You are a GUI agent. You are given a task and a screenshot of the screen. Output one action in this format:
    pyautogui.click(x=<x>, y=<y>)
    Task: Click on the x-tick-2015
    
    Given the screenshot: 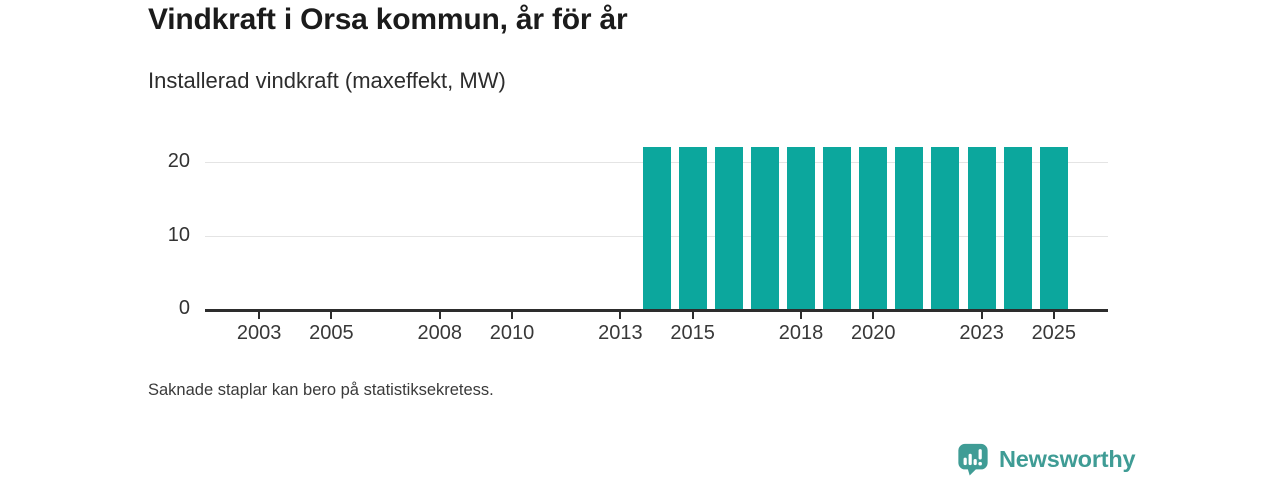 What is the action you would take?
    pyautogui.click(x=692, y=315)
    